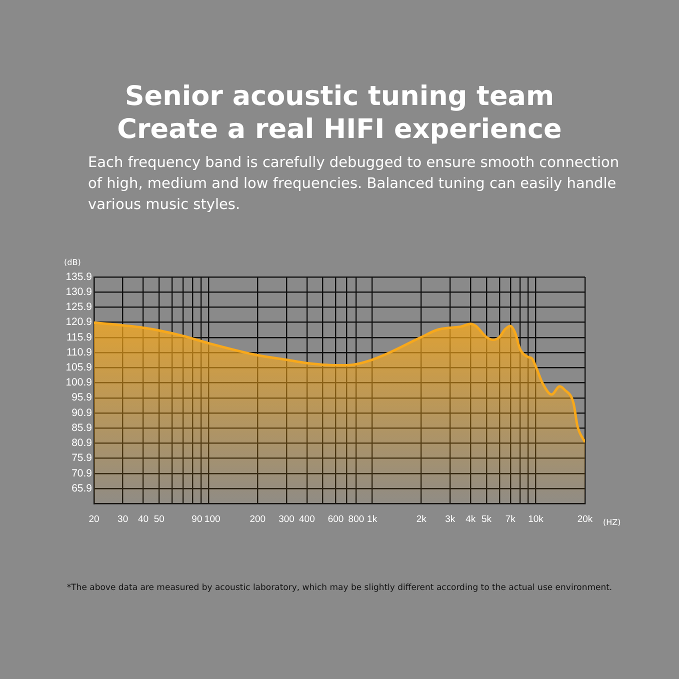 The height and width of the screenshot is (679, 679). I want to click on chart-title: Senior acoustic tuning team Create a real HIFI experience, so click(339, 113).